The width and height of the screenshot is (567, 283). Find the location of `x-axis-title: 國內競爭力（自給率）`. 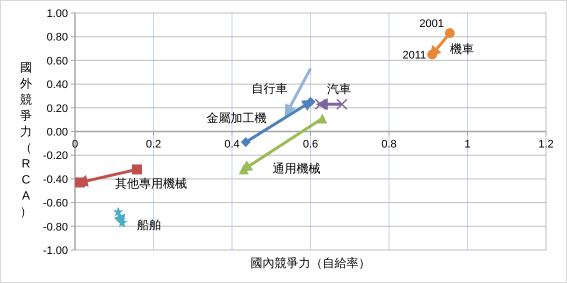

x-axis-title: 國內競爭力（自給率） is located at coordinates (310, 263).